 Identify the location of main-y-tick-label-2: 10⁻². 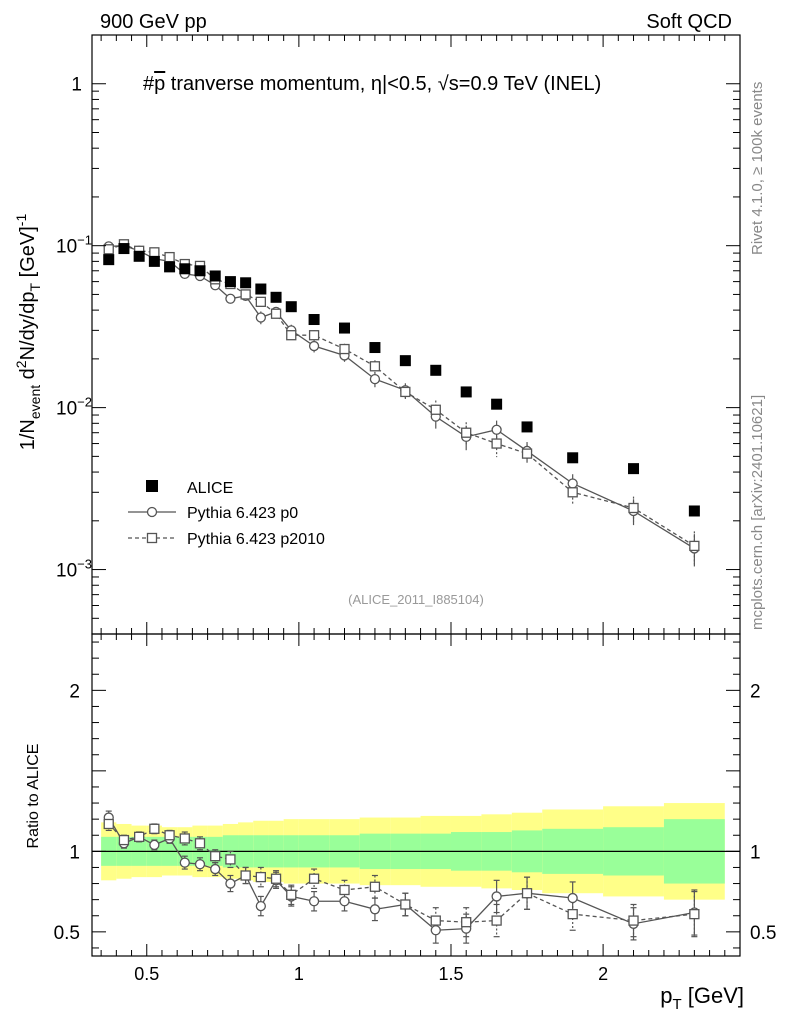
(74, 407).